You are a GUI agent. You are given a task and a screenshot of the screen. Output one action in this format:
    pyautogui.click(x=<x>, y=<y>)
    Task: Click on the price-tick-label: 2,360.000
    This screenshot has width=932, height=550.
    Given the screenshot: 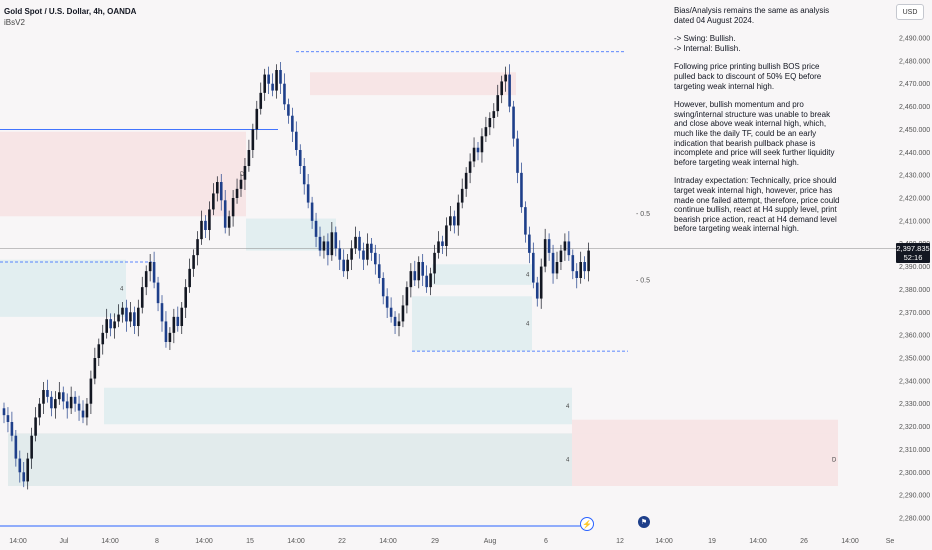 What is the action you would take?
    pyautogui.click(x=914, y=336)
    